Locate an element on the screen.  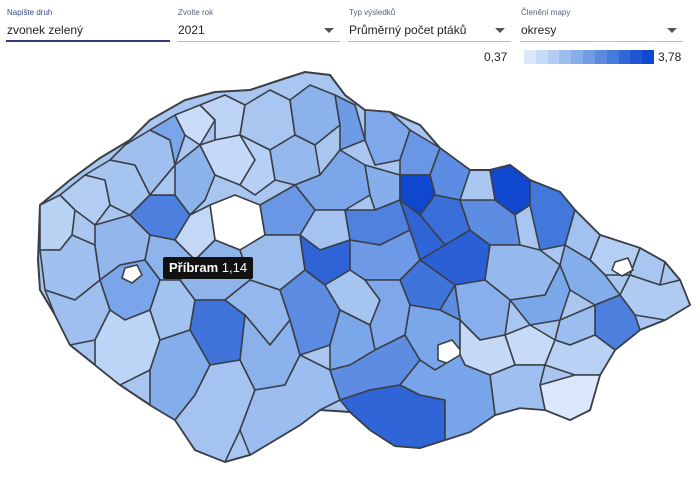
district-plzen-mesto is located at coordinates (132, 274).